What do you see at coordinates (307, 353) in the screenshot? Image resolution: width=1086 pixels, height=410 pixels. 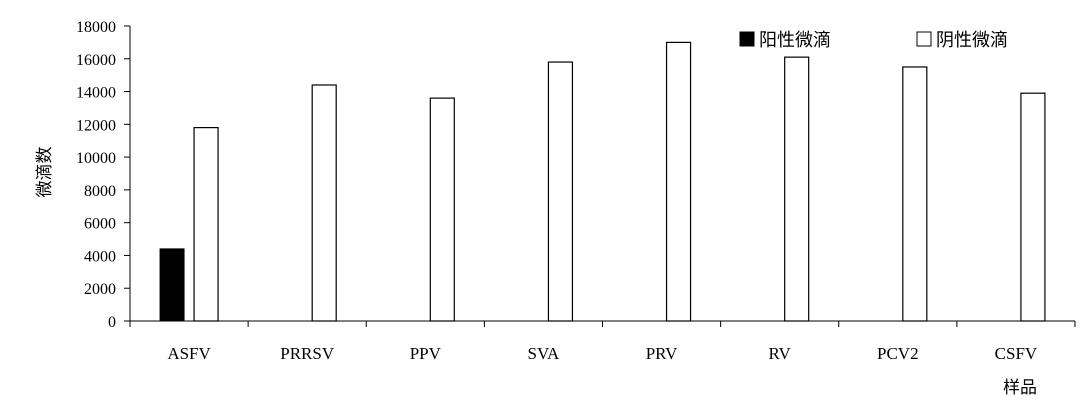 I see `x-tick-label: PRRSV` at bounding box center [307, 353].